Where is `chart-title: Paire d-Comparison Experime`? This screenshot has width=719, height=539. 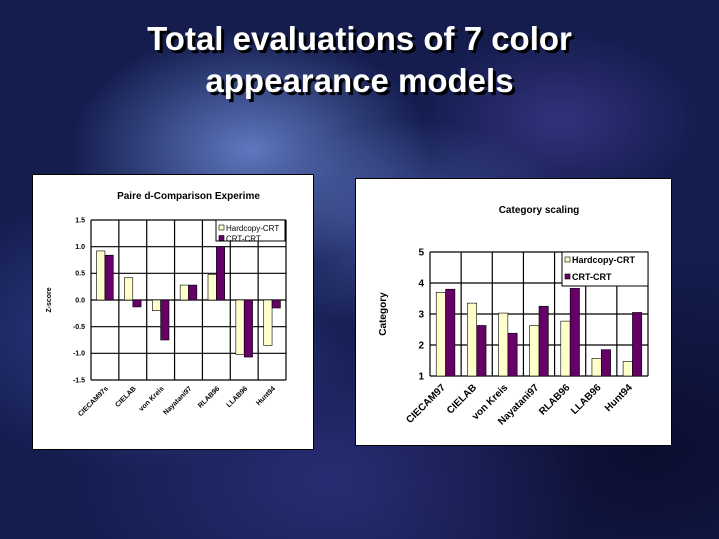 chart-title: Paire d-Comparison Experime is located at coordinates (188, 196).